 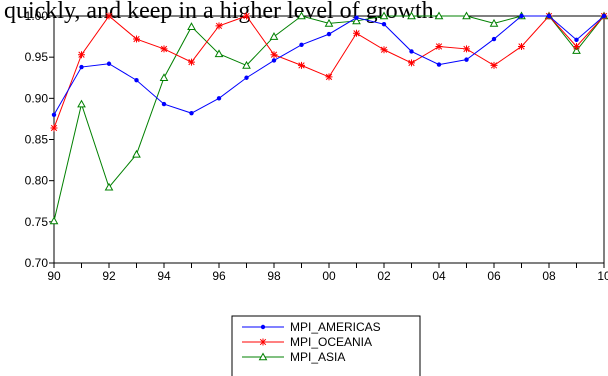 I want to click on y-tick-label: 0.95, so click(x=37, y=57).